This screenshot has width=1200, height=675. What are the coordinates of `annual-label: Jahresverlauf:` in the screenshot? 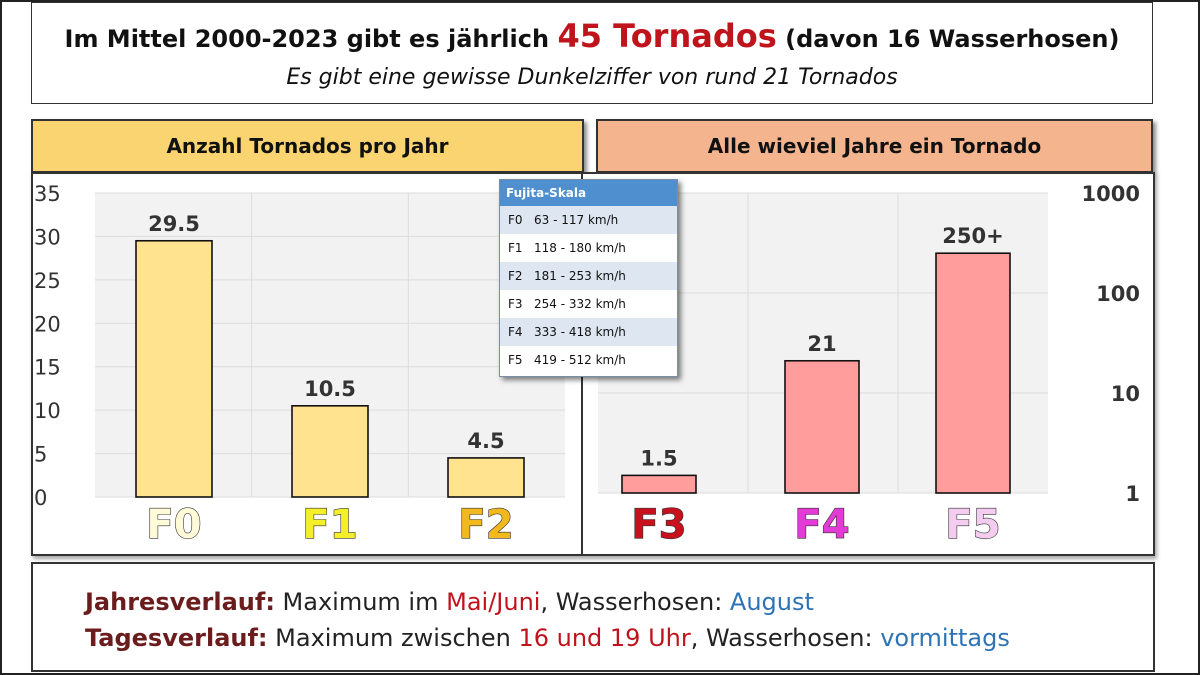 It's located at (180, 602).